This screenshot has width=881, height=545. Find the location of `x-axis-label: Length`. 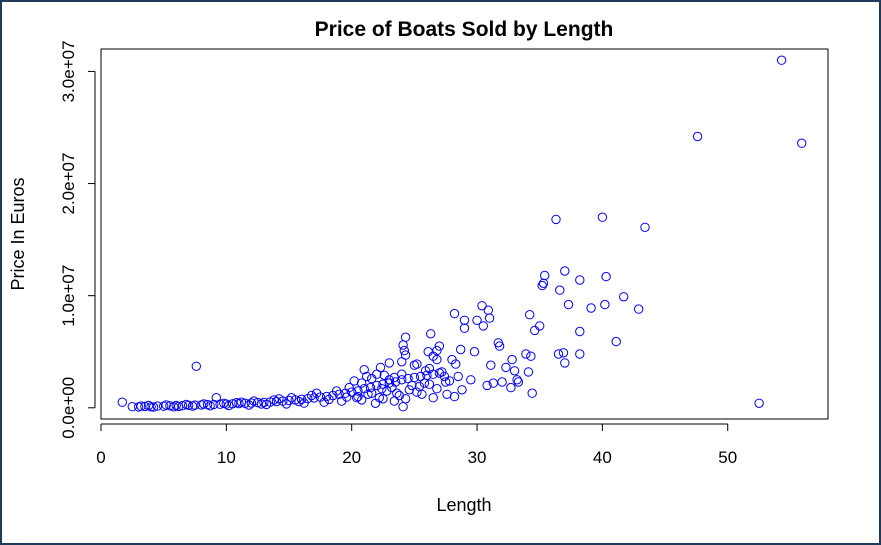

x-axis-label: Length is located at coordinates (463, 505).